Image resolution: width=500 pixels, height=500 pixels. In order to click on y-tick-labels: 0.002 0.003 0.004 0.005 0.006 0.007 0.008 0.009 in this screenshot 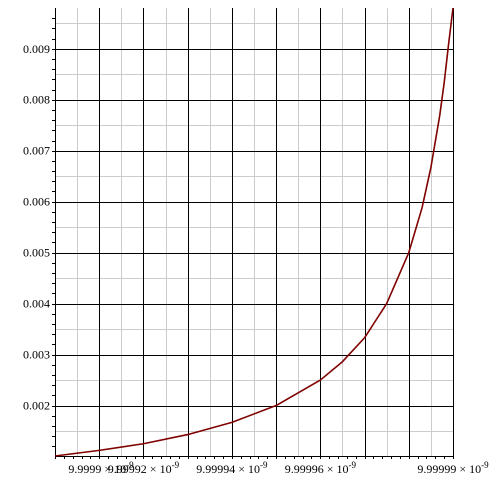, I will do `click(36, 227)`.